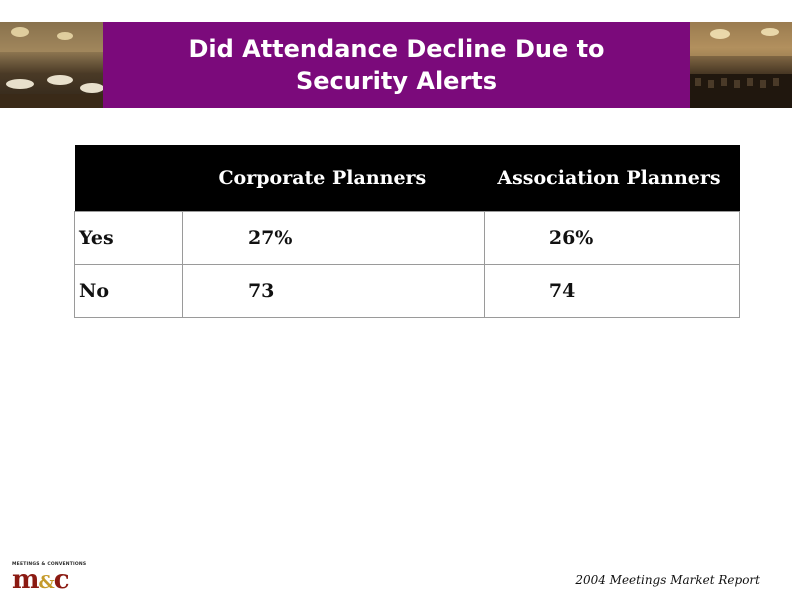  Describe the element at coordinates (46, 582) in the screenshot. I see `logo-mark-amp: &` at that location.